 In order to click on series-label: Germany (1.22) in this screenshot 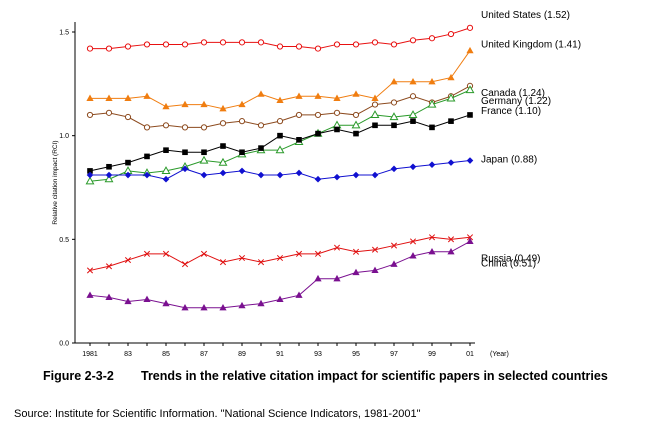, I will do `click(516, 101)`.